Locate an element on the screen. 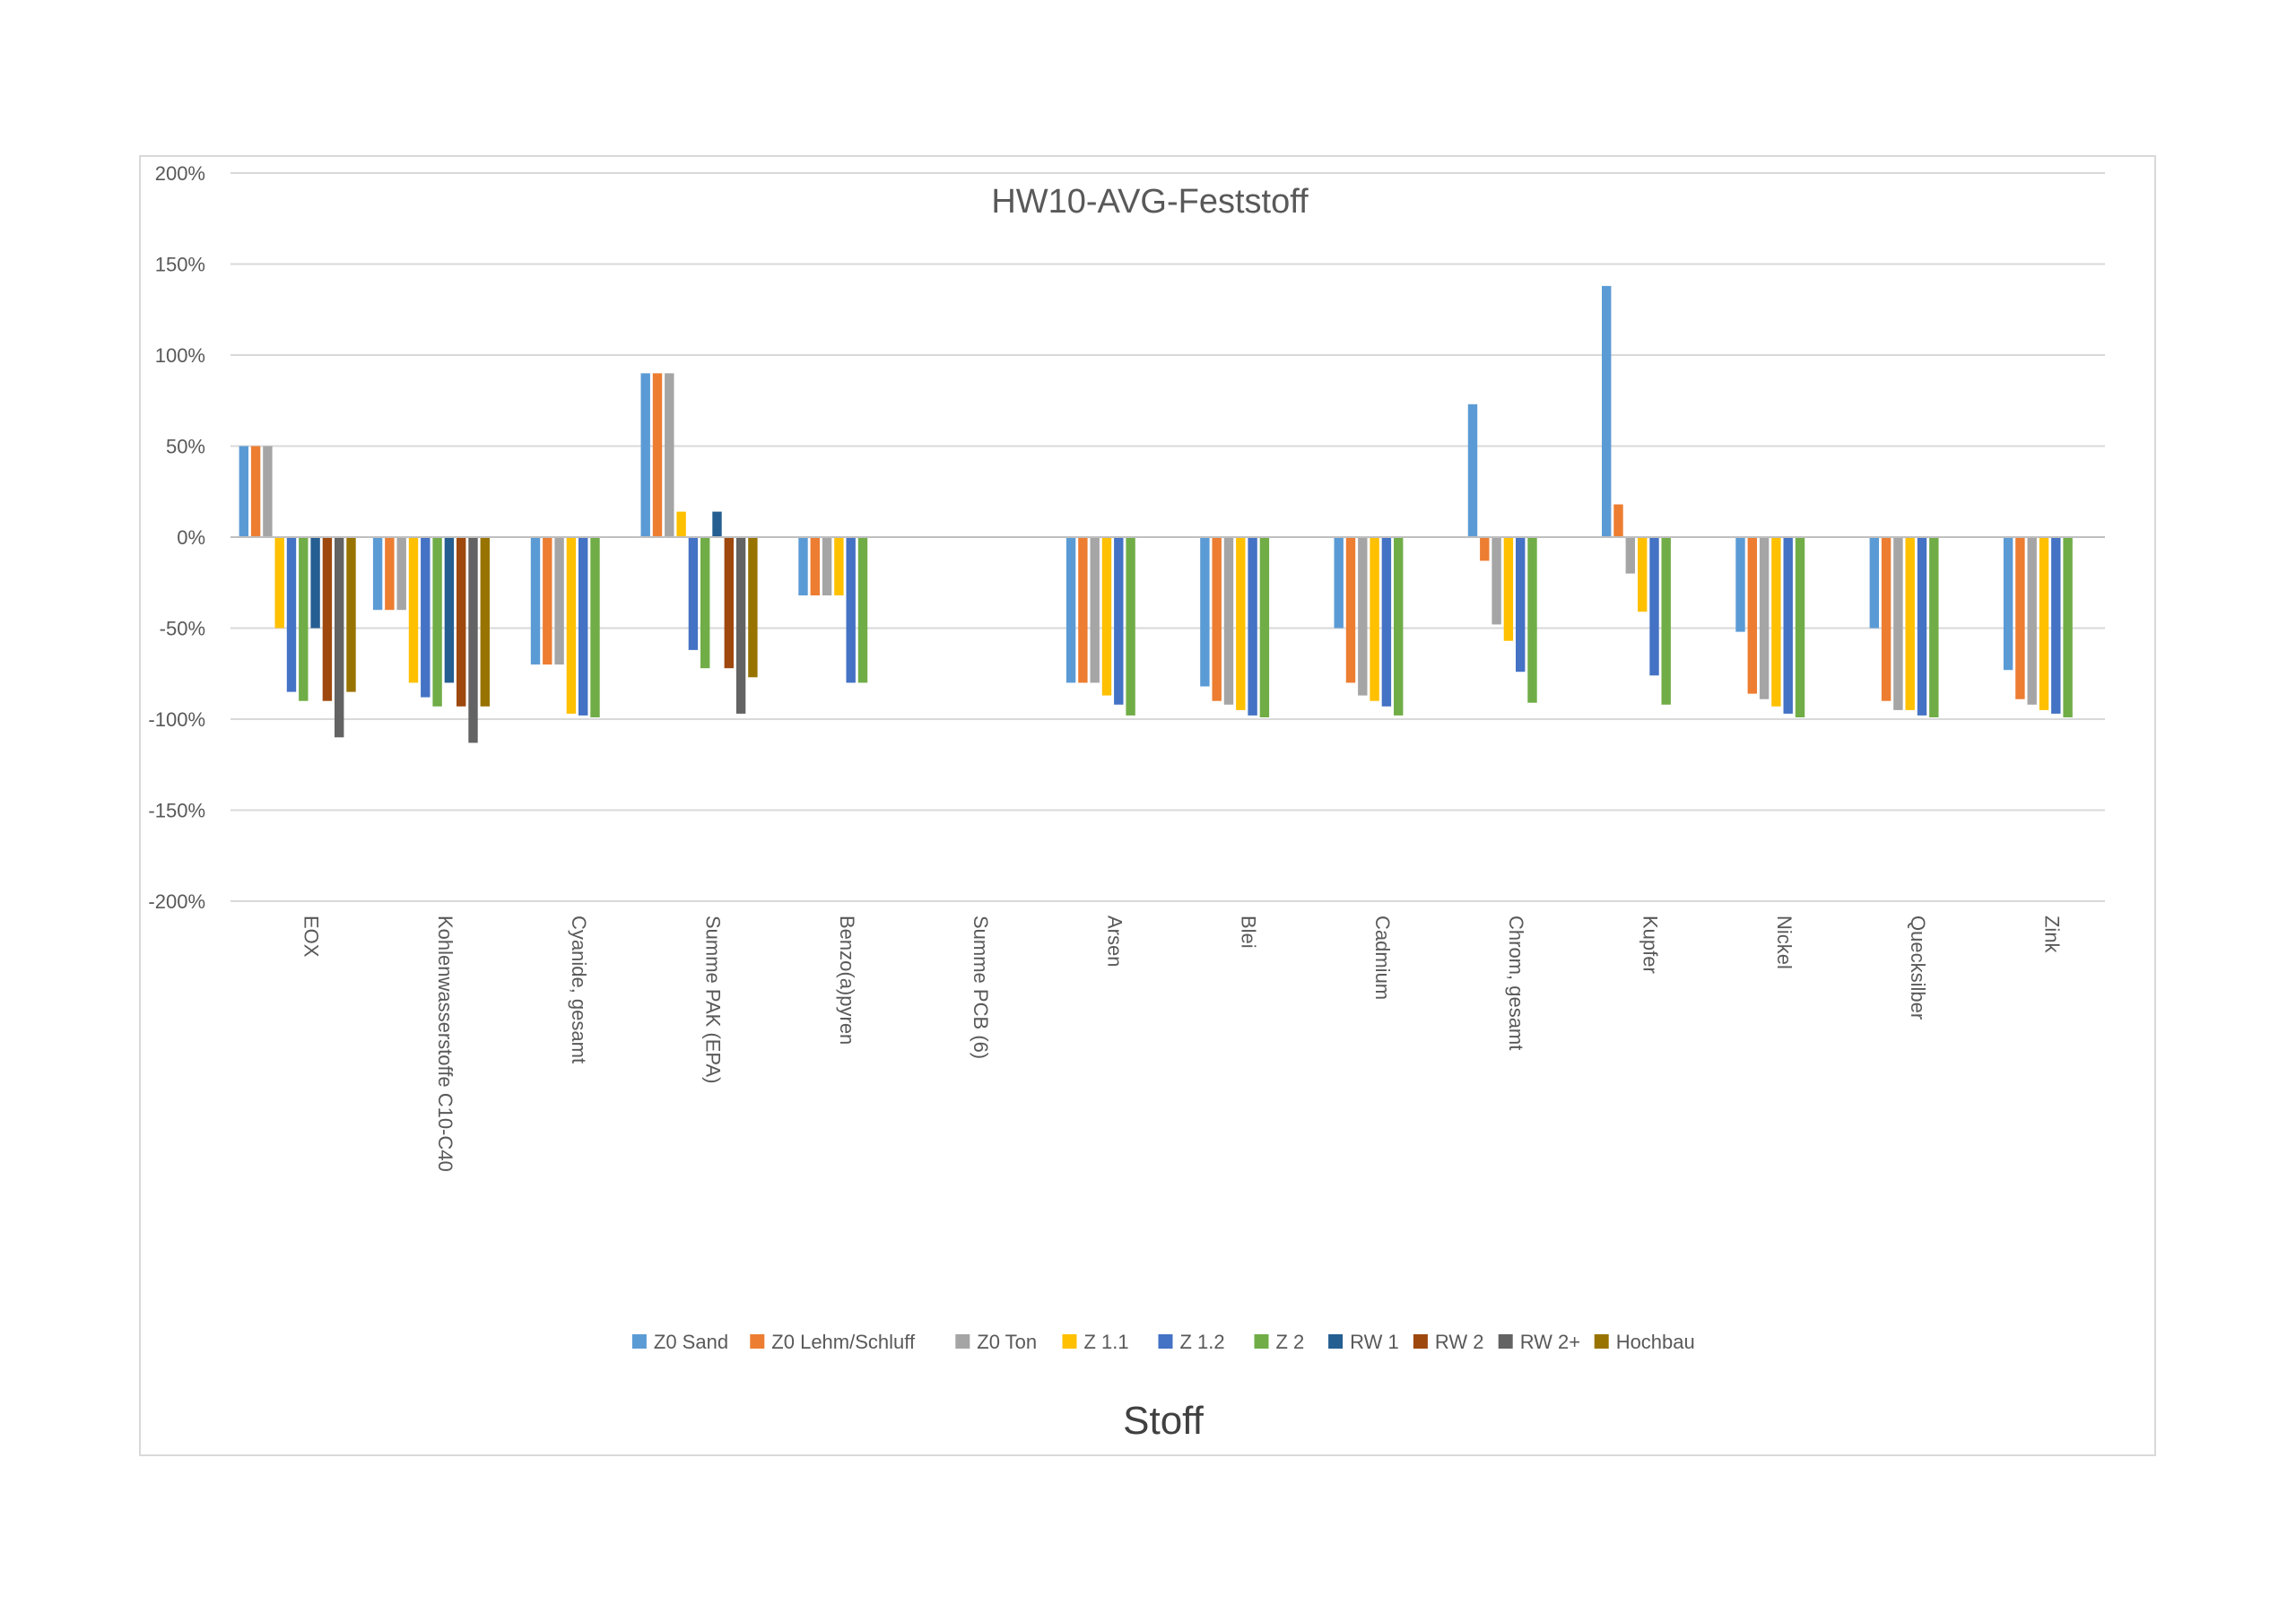 Image resolution: width=2296 pixels, height=1623 pixels. x-axis-title: Stoff is located at coordinates (1163, 1421).